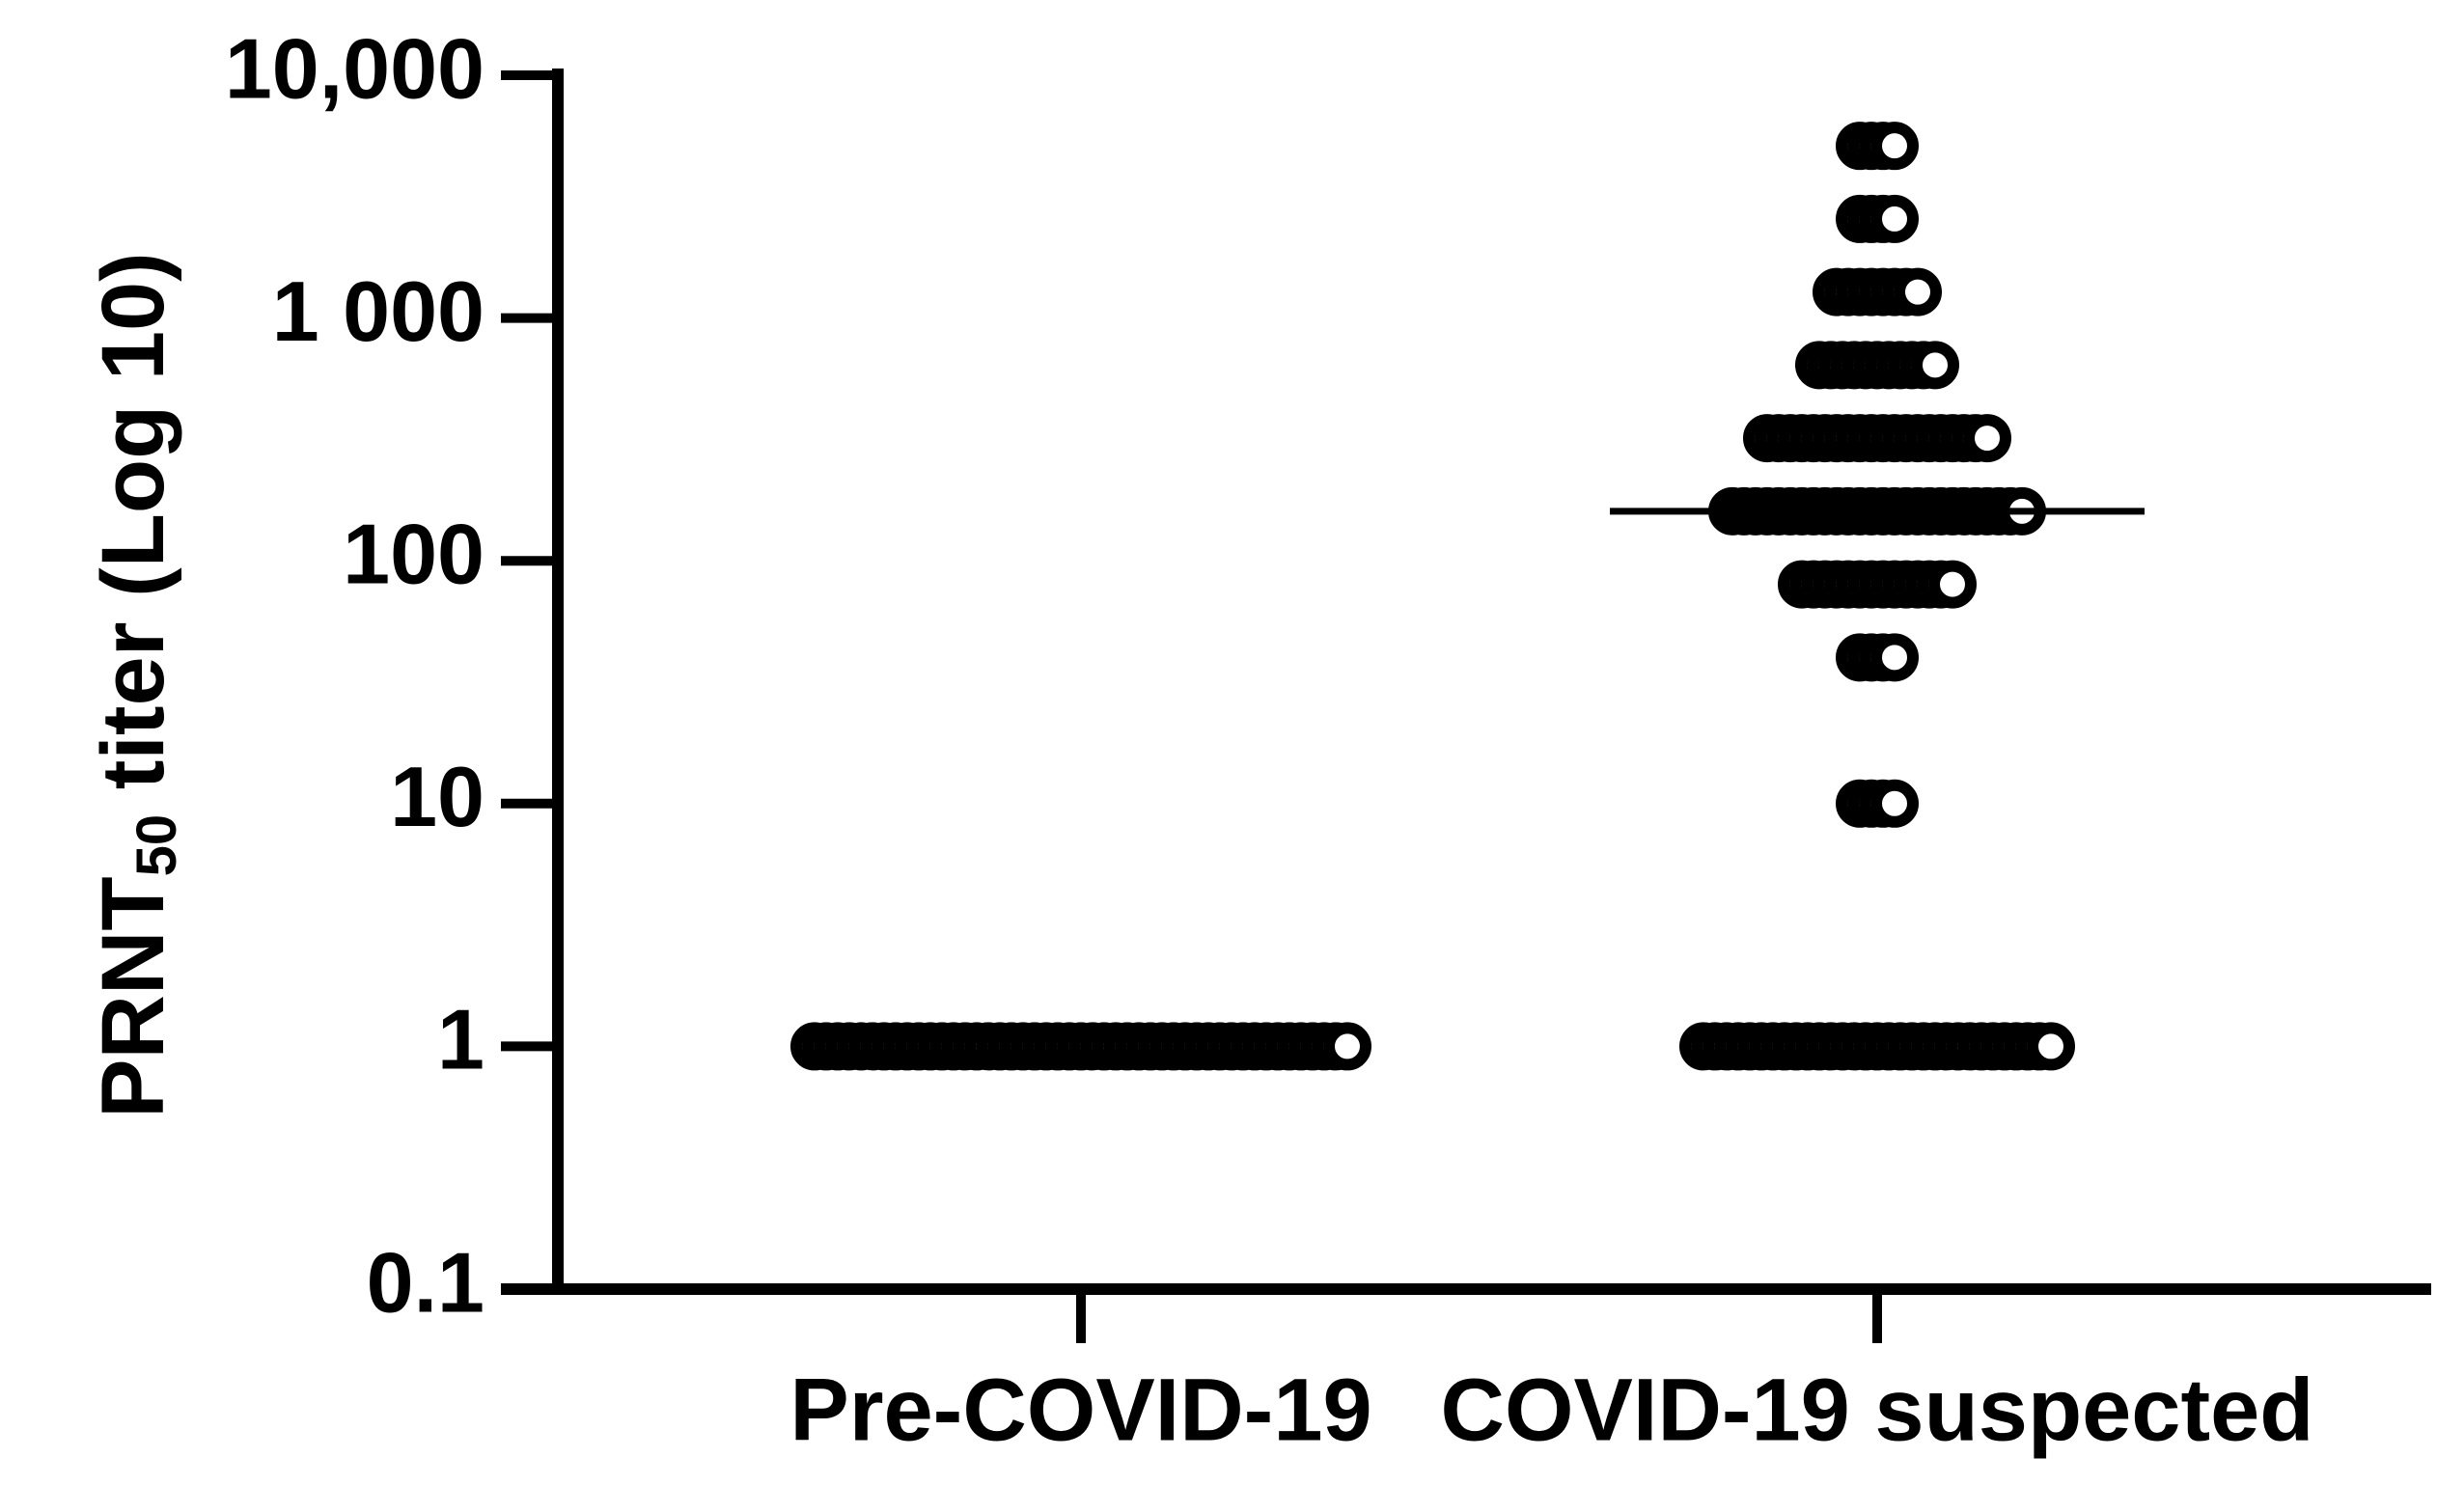 This screenshot has height=1485, width=2464. What do you see at coordinates (133, 533) in the screenshot?
I see `y-axis-title-rest: titer (Log 10)` at bounding box center [133, 533].